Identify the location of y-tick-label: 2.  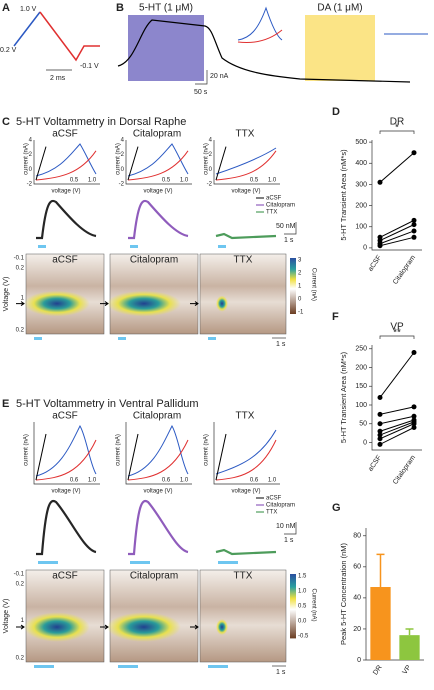
(211, 155).